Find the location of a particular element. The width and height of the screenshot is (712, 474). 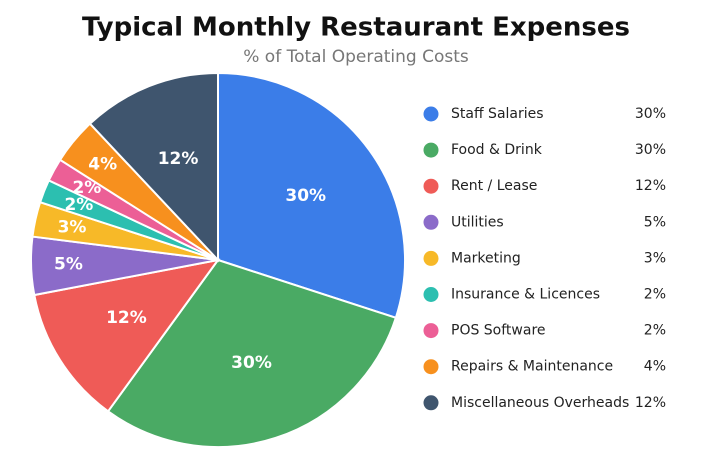

legend-label: Insurance & Licences is located at coordinates (525, 295).